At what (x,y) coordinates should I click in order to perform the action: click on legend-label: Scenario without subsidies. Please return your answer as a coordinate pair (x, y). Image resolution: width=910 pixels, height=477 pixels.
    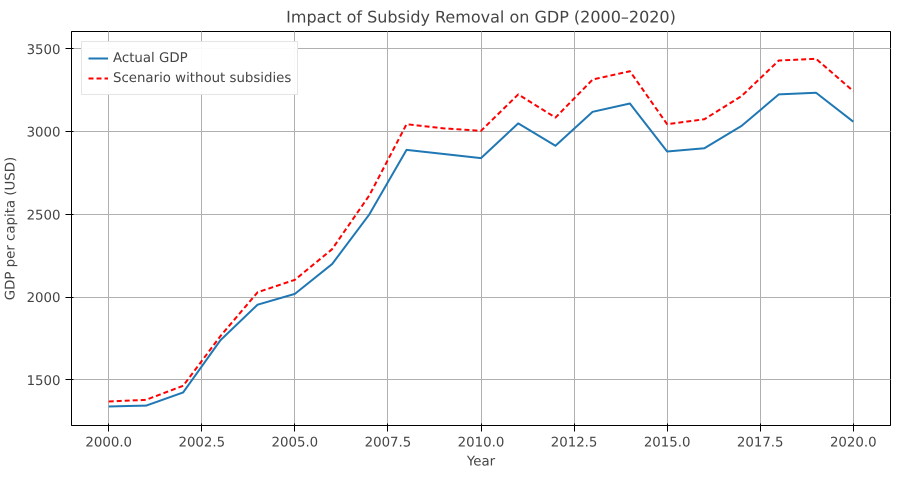
    Looking at the image, I should click on (202, 78).